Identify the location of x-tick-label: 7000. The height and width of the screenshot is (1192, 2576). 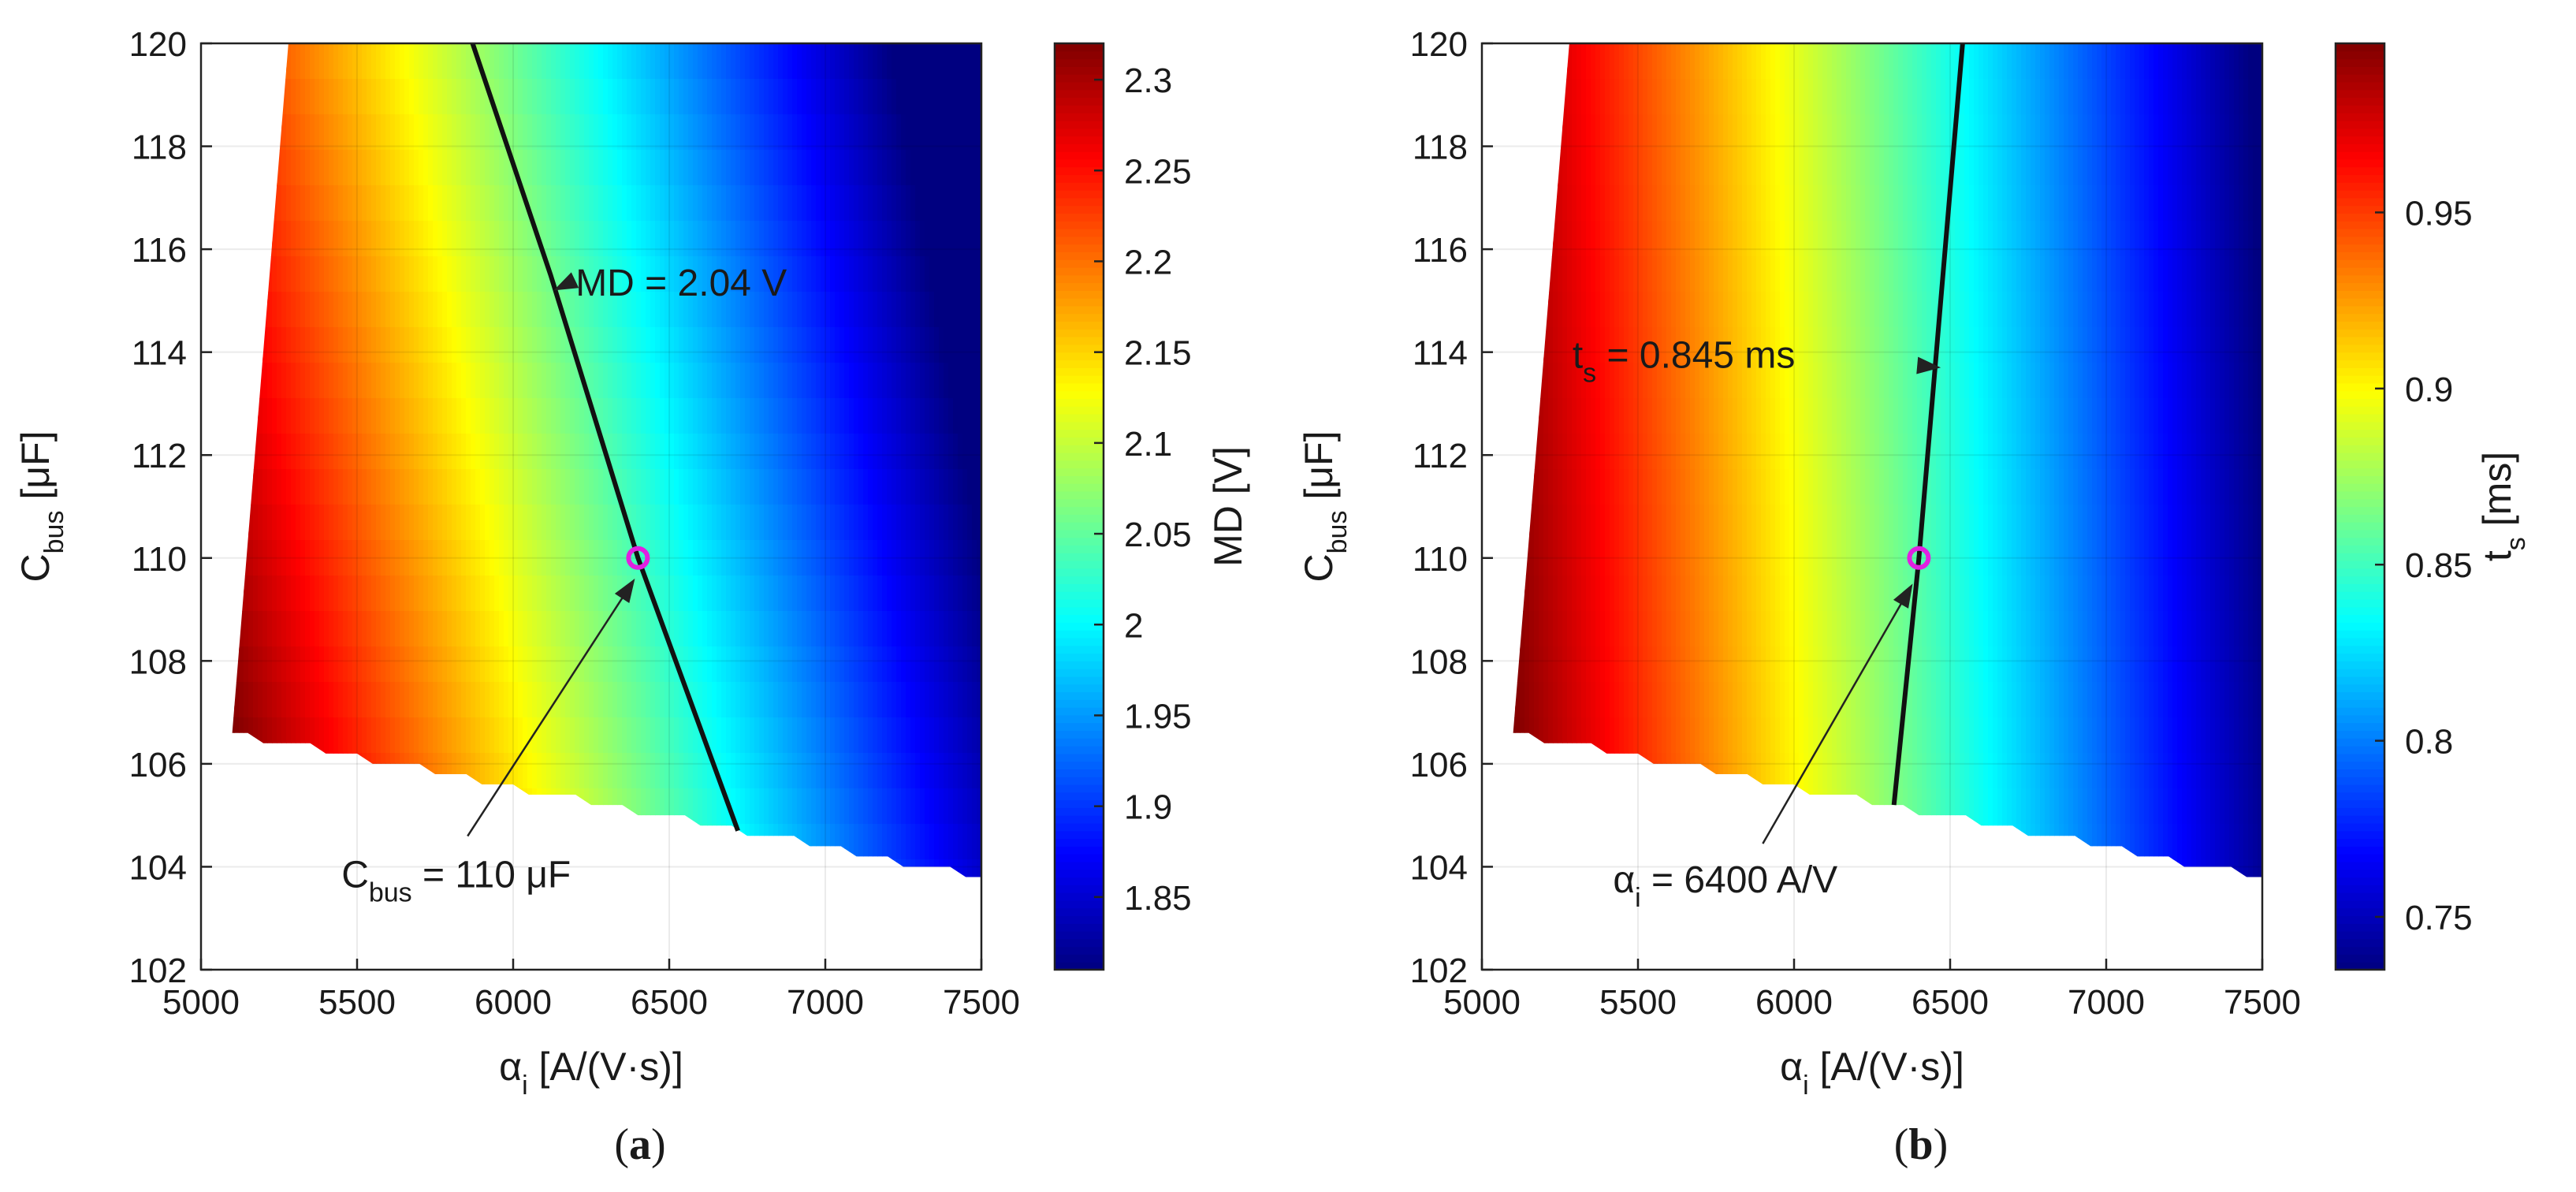
(825, 1003).